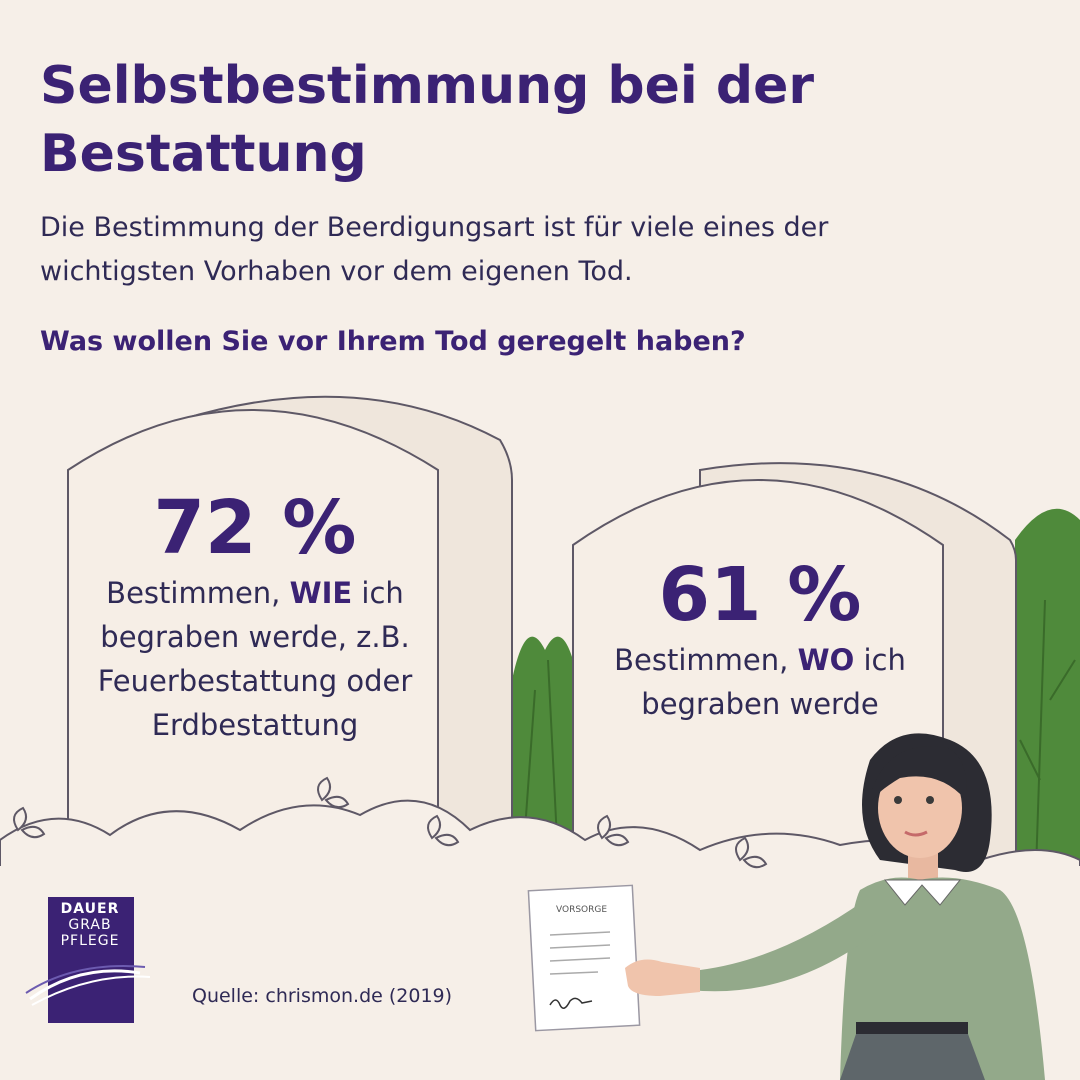  What do you see at coordinates (427, 120) in the screenshot?
I see `page-title: Selbstbestimmung bei der Bestattung` at bounding box center [427, 120].